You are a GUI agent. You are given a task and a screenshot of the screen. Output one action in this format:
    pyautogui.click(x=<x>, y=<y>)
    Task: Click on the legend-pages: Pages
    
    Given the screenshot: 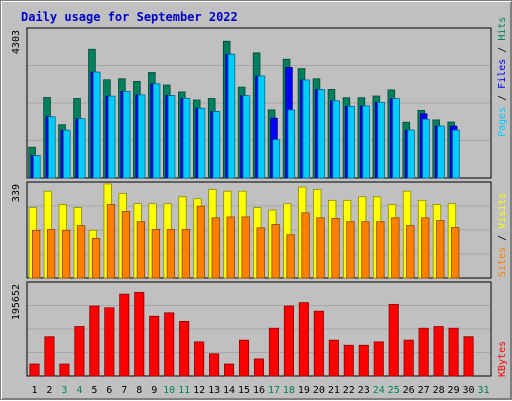 What is the action you would take?
    pyautogui.click(x=502, y=122)
    